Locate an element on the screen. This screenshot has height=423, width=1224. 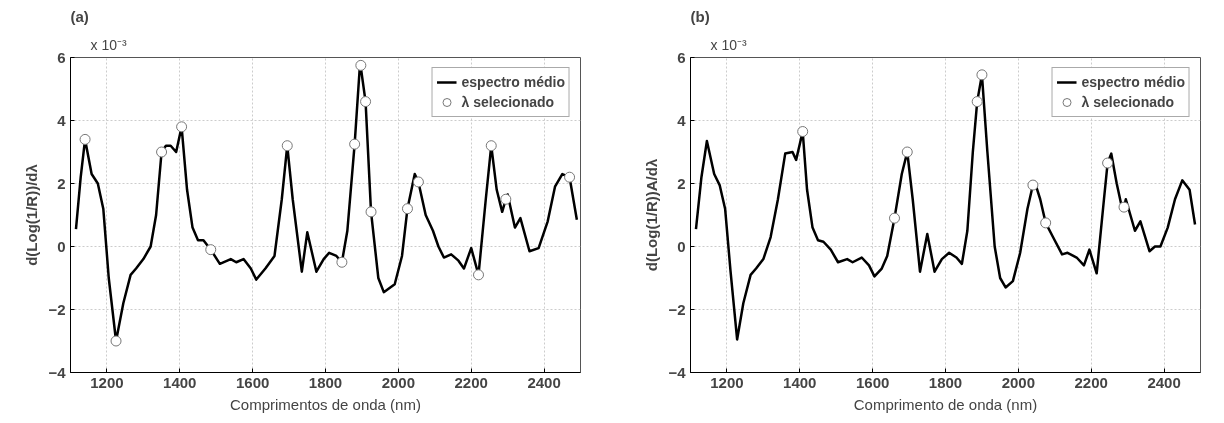
x-axis-title: Comprimento de onda (nm) is located at coordinates (945, 404).